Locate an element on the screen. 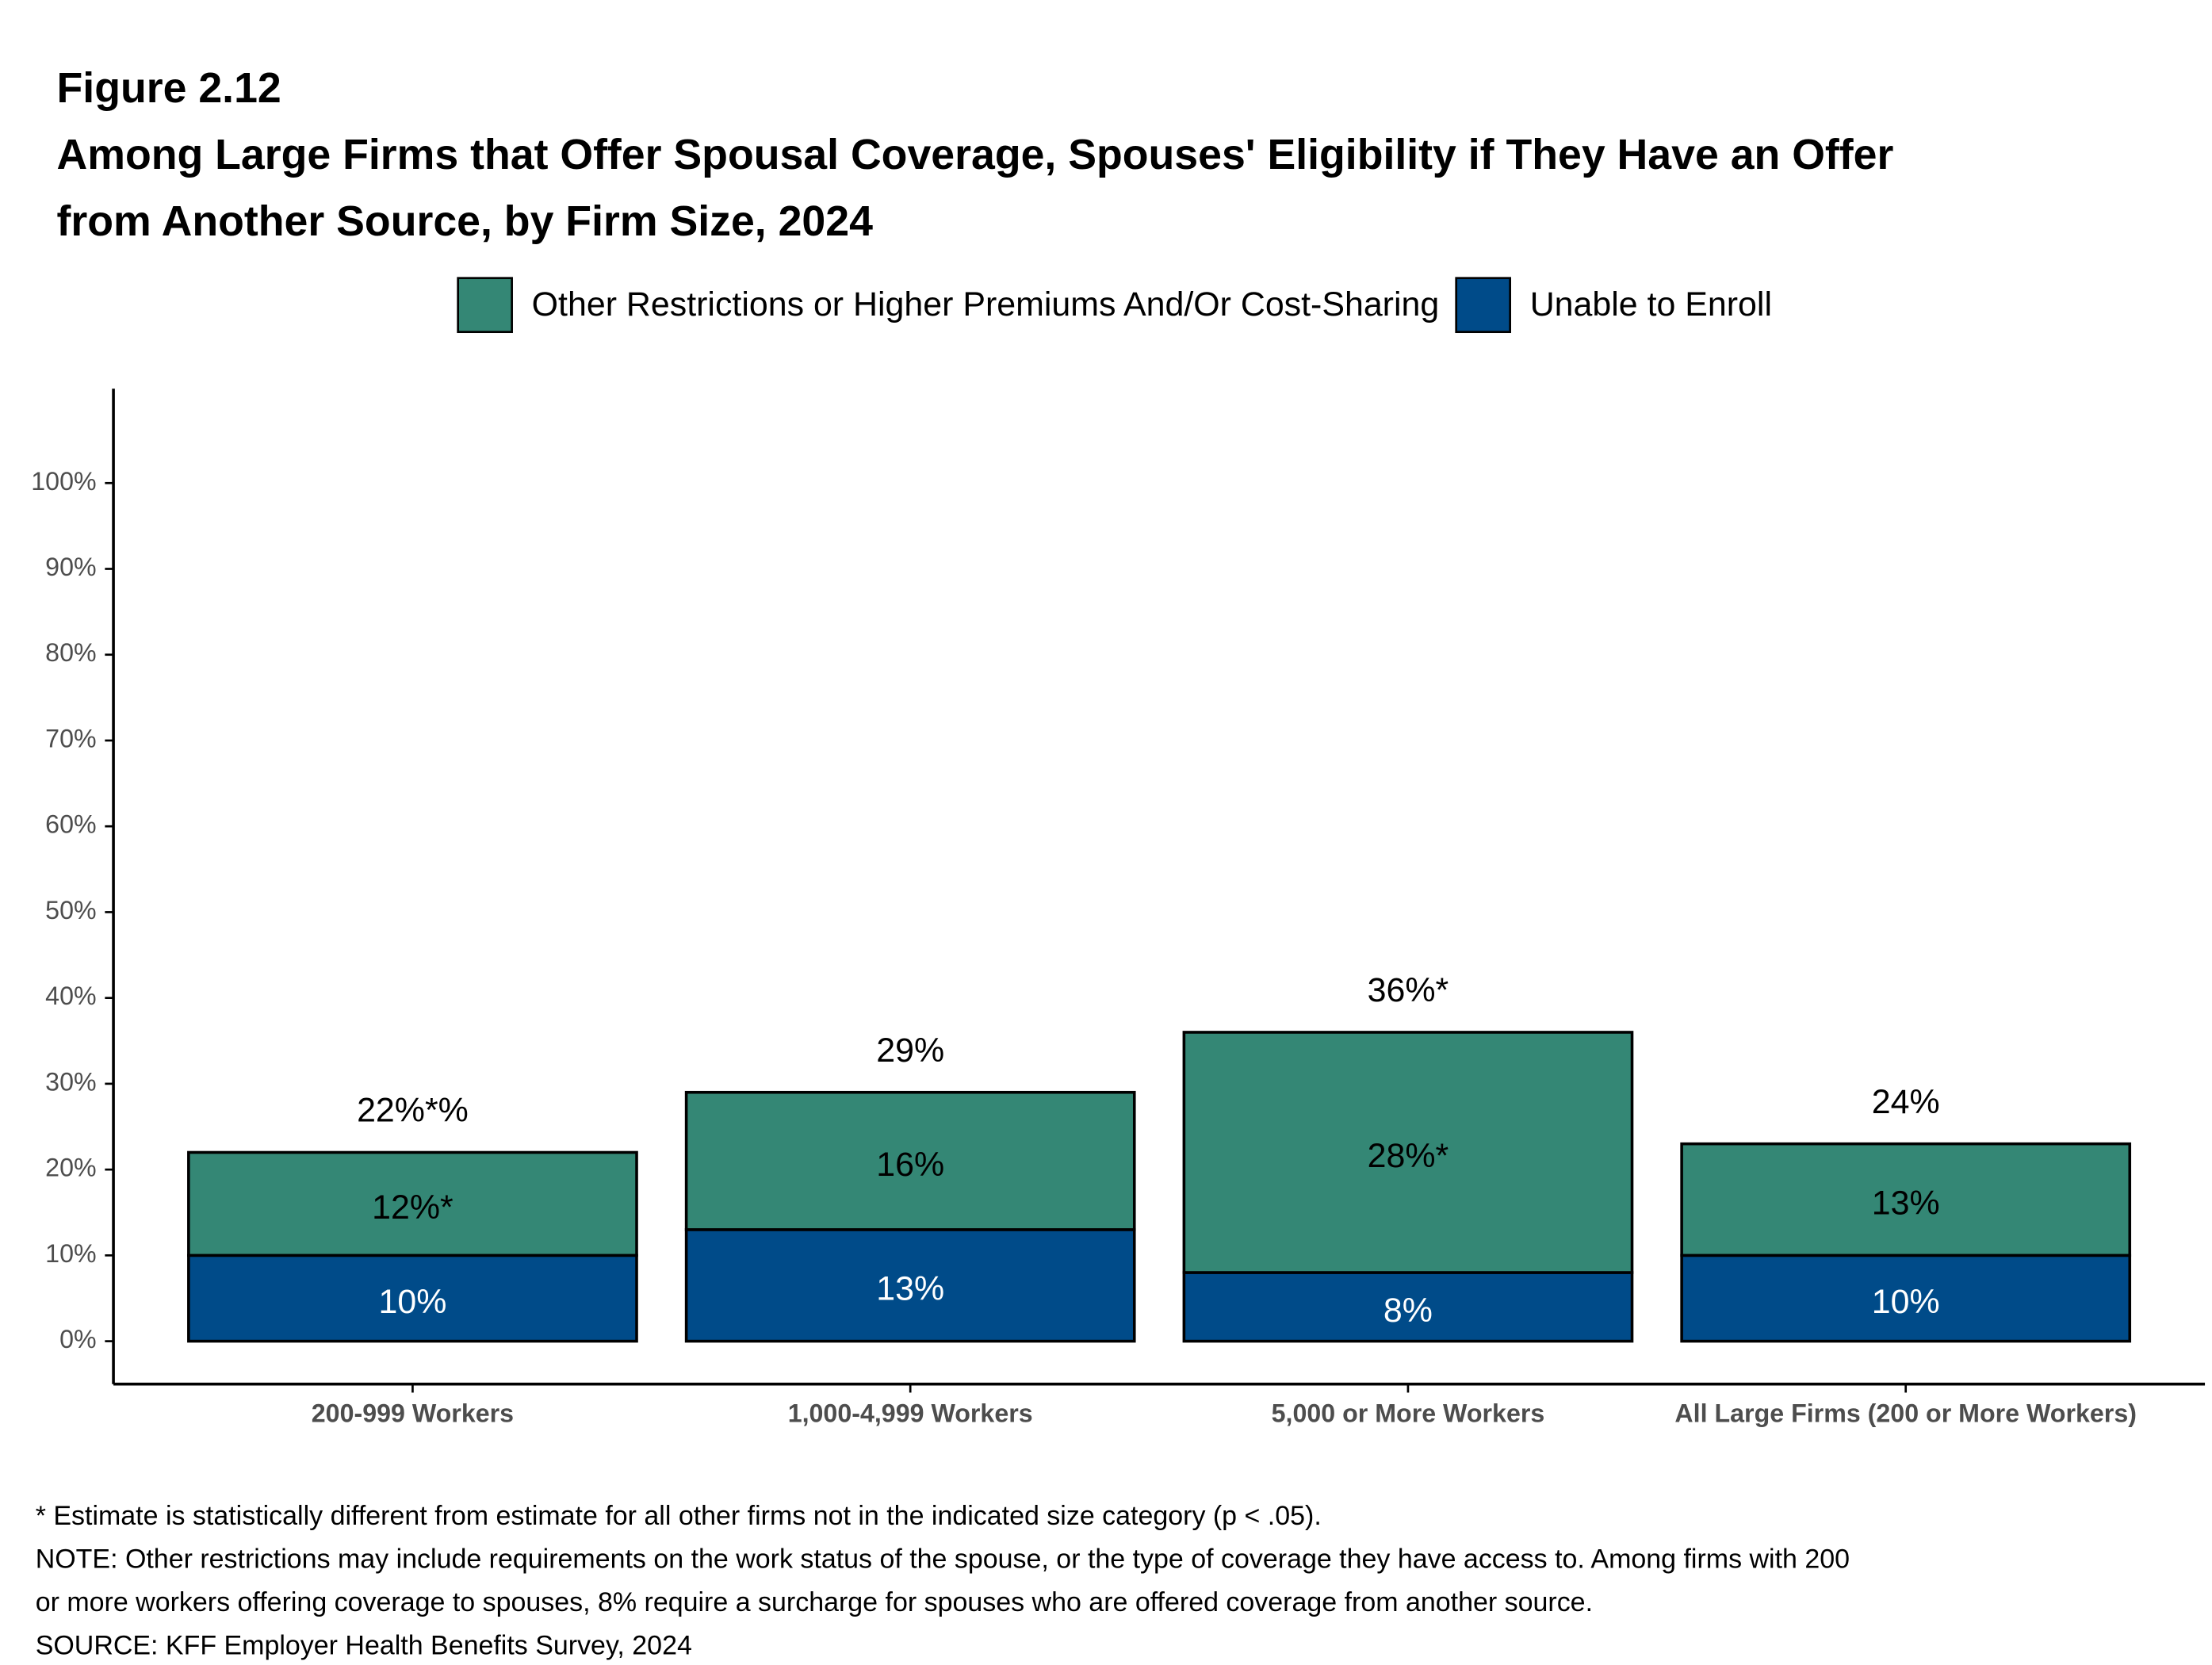  x-tick-label: 200-999 Workers is located at coordinates (413, 1413).